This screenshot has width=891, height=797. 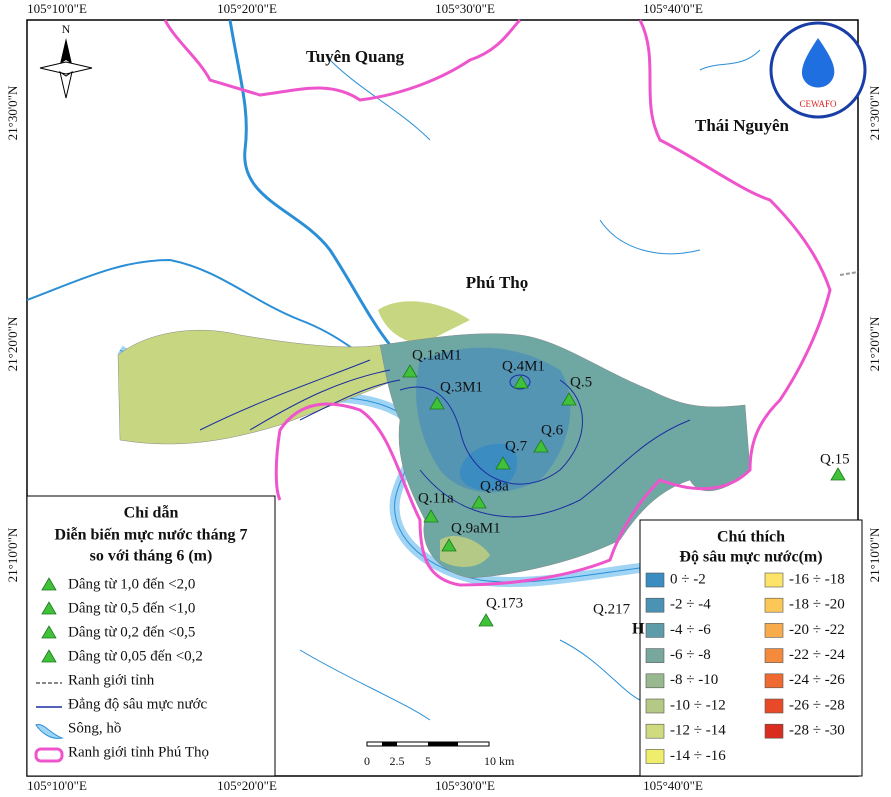 What do you see at coordinates (131, 632) in the screenshot?
I see `legend-label: Dâng từ 0,2 đến <0,5` at bounding box center [131, 632].